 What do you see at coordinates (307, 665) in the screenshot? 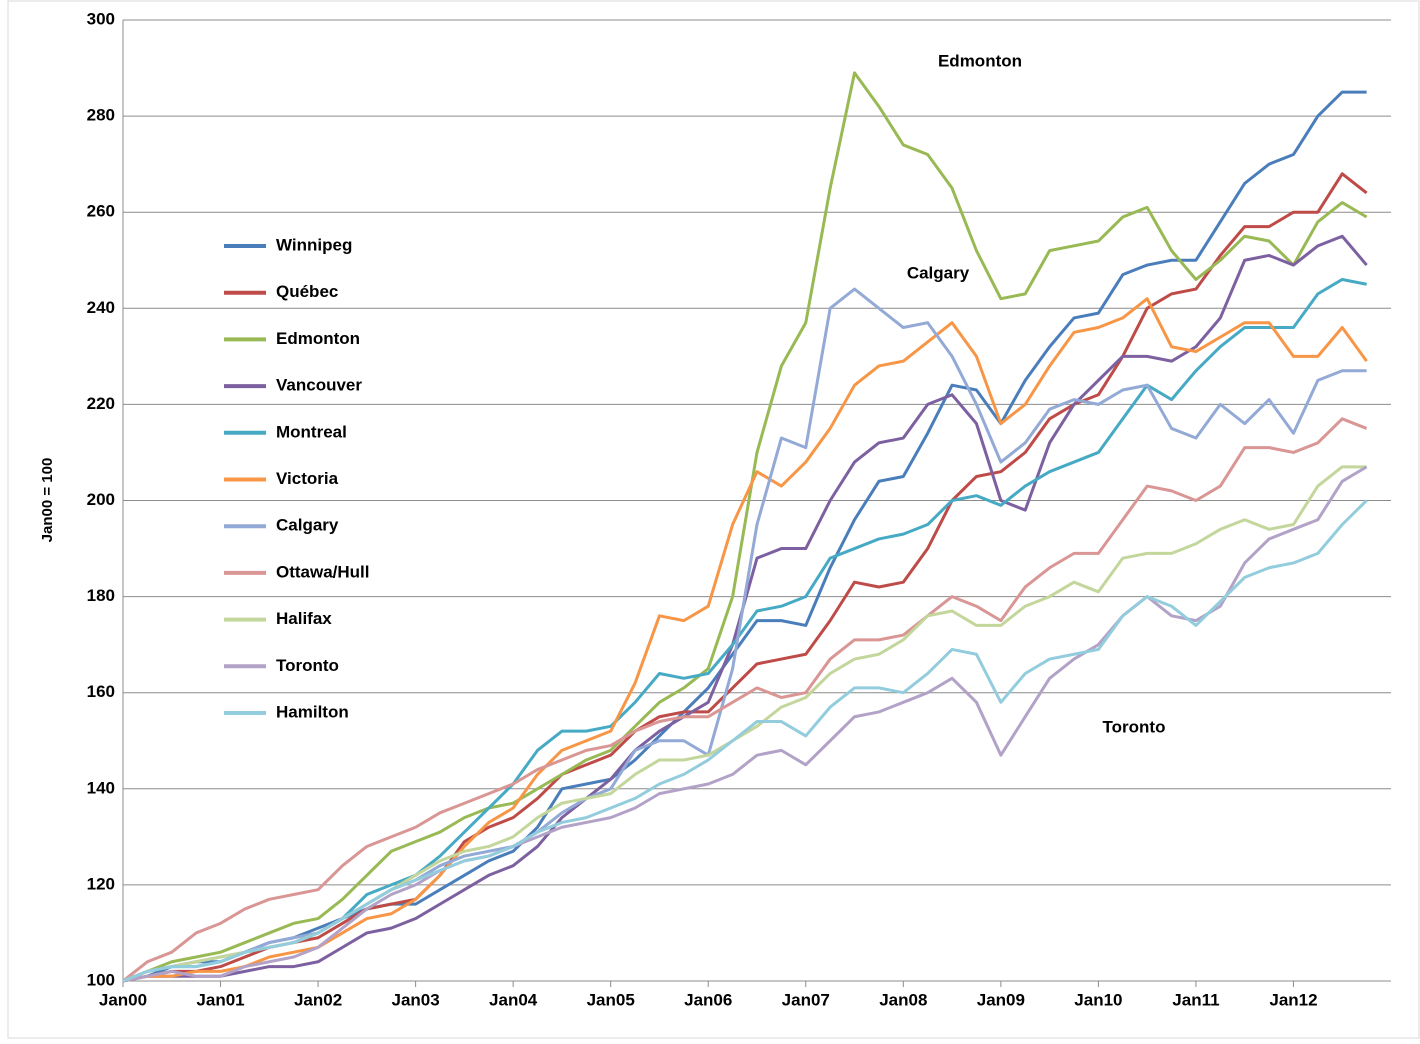
I see `legend-label: Toronto` at bounding box center [307, 665].